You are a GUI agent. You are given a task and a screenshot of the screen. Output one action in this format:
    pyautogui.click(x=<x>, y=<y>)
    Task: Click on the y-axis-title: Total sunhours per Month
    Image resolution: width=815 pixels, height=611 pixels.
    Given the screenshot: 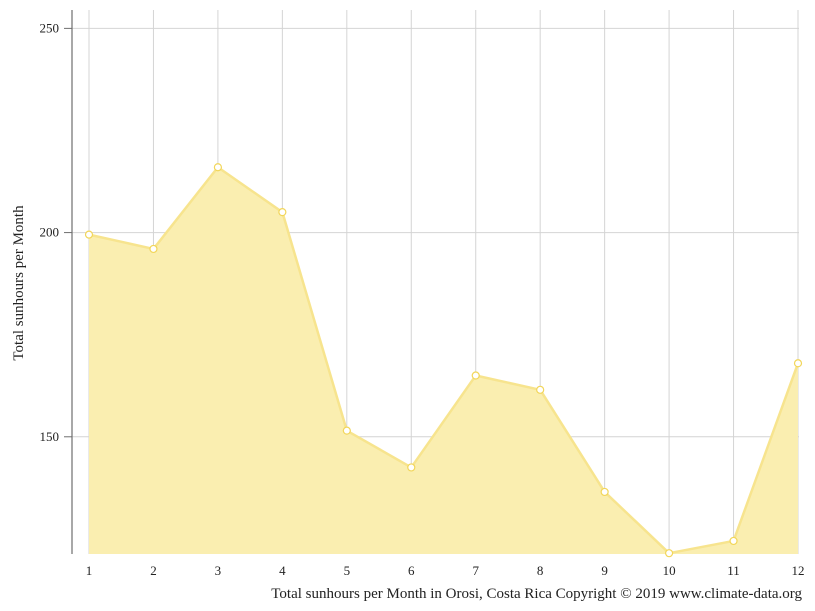 What is the action you would take?
    pyautogui.click(x=19, y=283)
    